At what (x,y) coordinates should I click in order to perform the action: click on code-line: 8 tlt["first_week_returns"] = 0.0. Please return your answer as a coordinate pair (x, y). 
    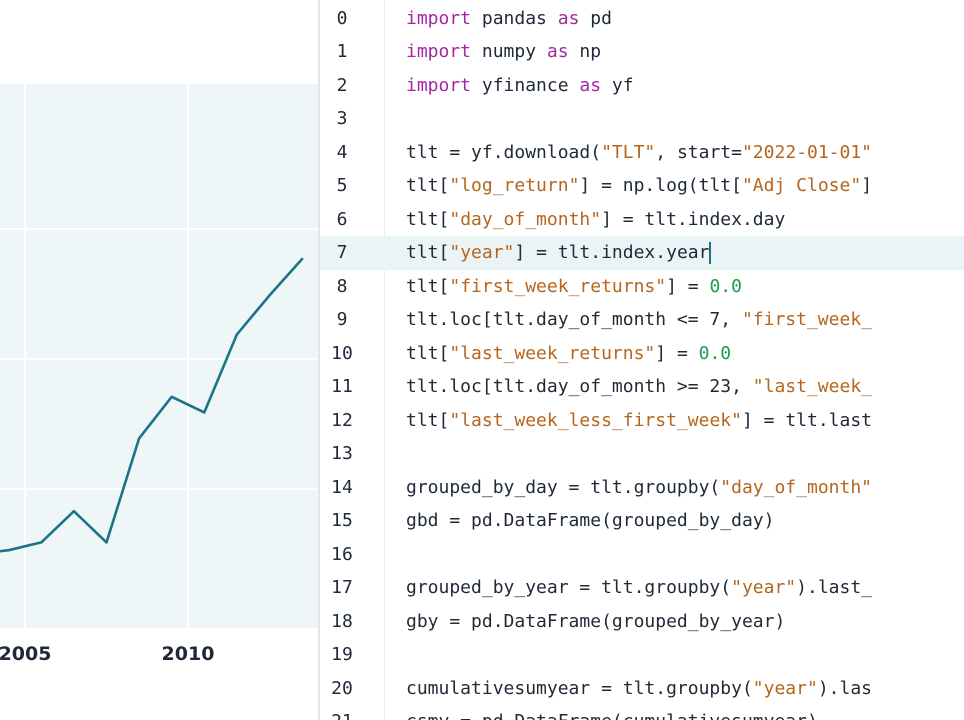
    Looking at the image, I should click on (642, 287).